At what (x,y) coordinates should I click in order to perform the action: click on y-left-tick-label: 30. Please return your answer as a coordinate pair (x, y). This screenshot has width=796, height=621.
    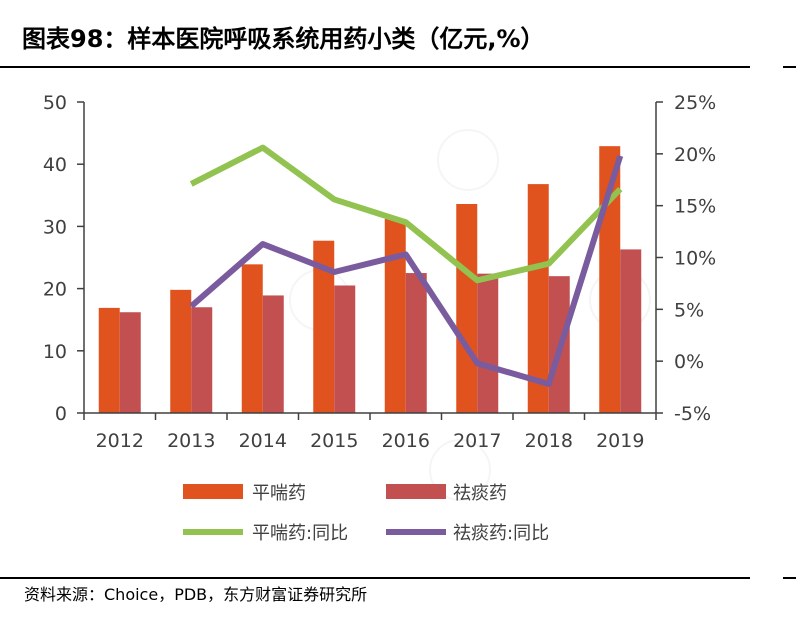
    Looking at the image, I should click on (55, 227).